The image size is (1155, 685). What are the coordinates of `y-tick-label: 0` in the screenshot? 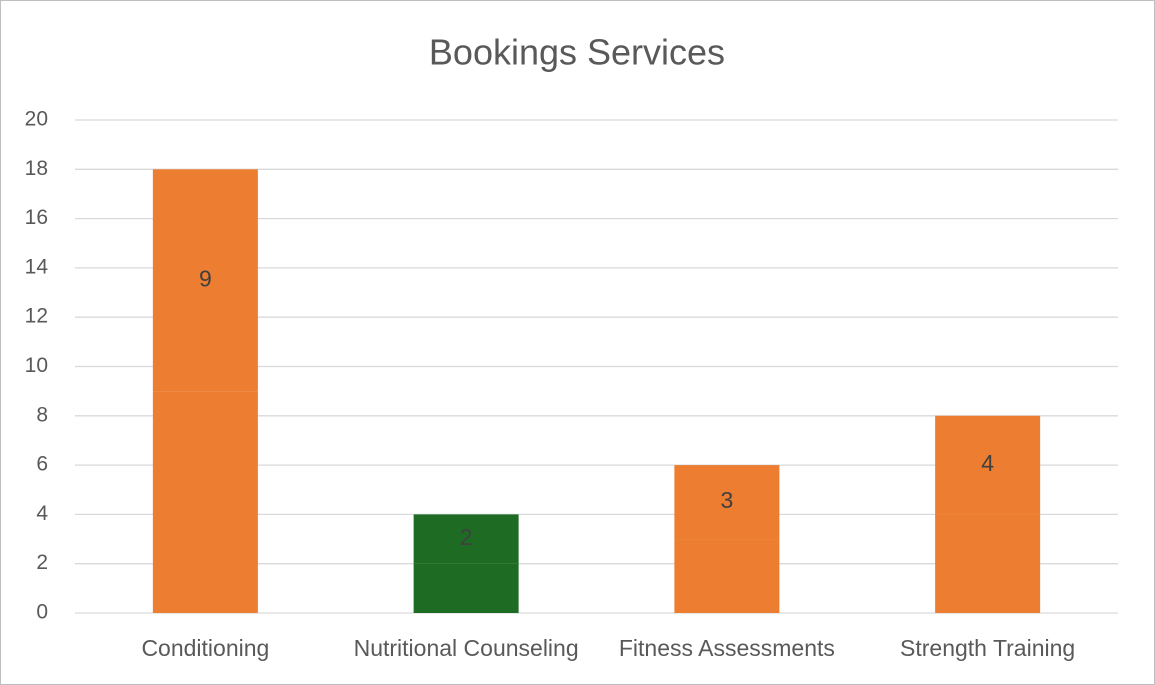 It's located at (42, 612).